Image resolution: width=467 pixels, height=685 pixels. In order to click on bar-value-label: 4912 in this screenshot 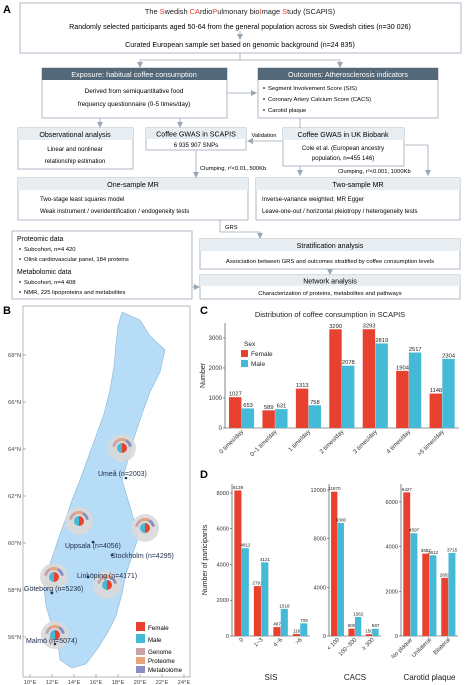, I will do `click(245, 545)`.